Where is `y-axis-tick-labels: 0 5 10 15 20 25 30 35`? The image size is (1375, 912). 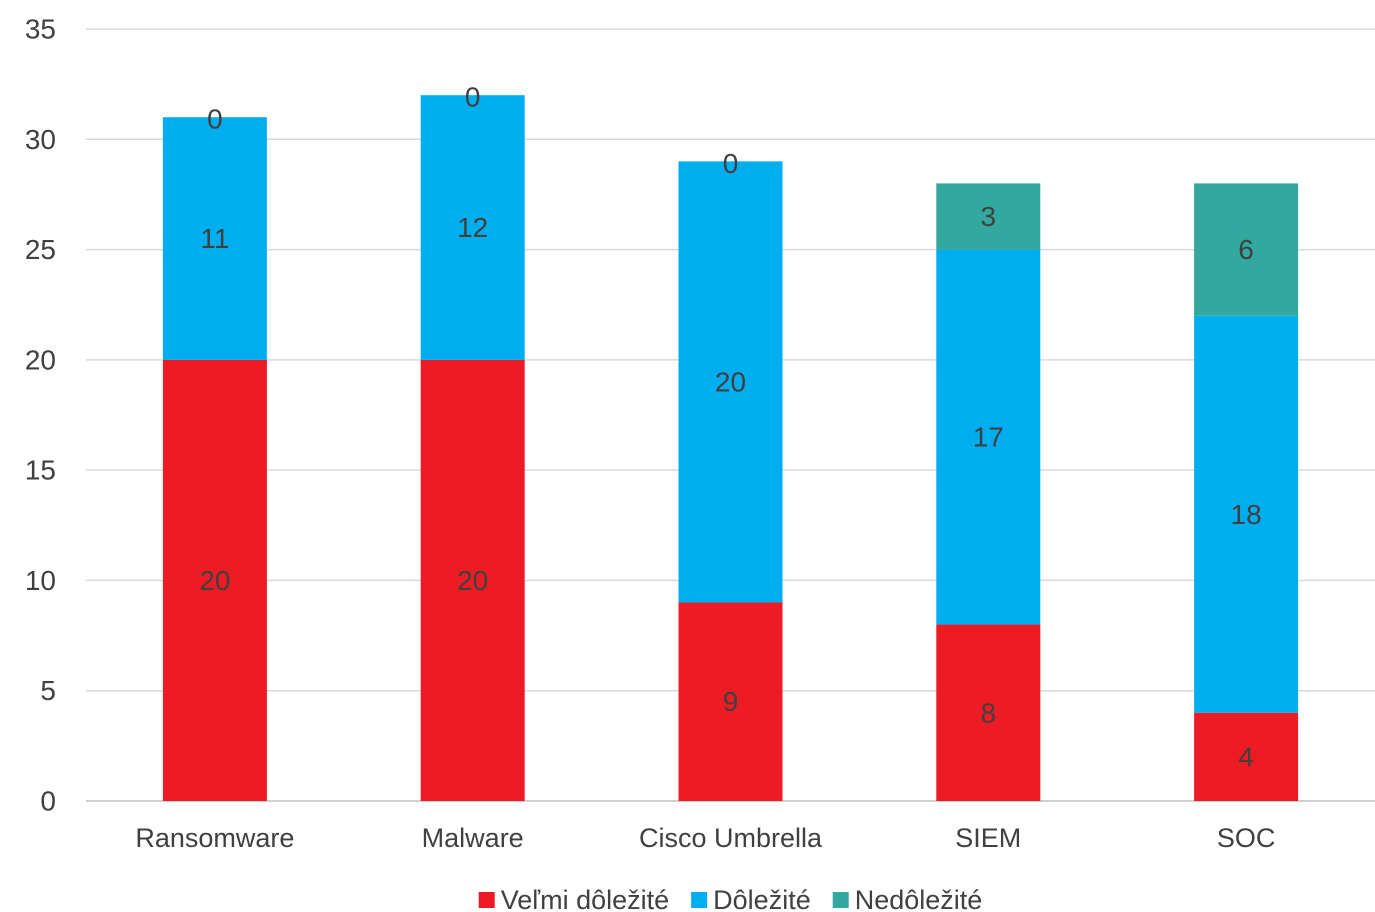
y-axis-tick-labels: 0 5 10 15 20 25 30 35 is located at coordinates (40, 415).